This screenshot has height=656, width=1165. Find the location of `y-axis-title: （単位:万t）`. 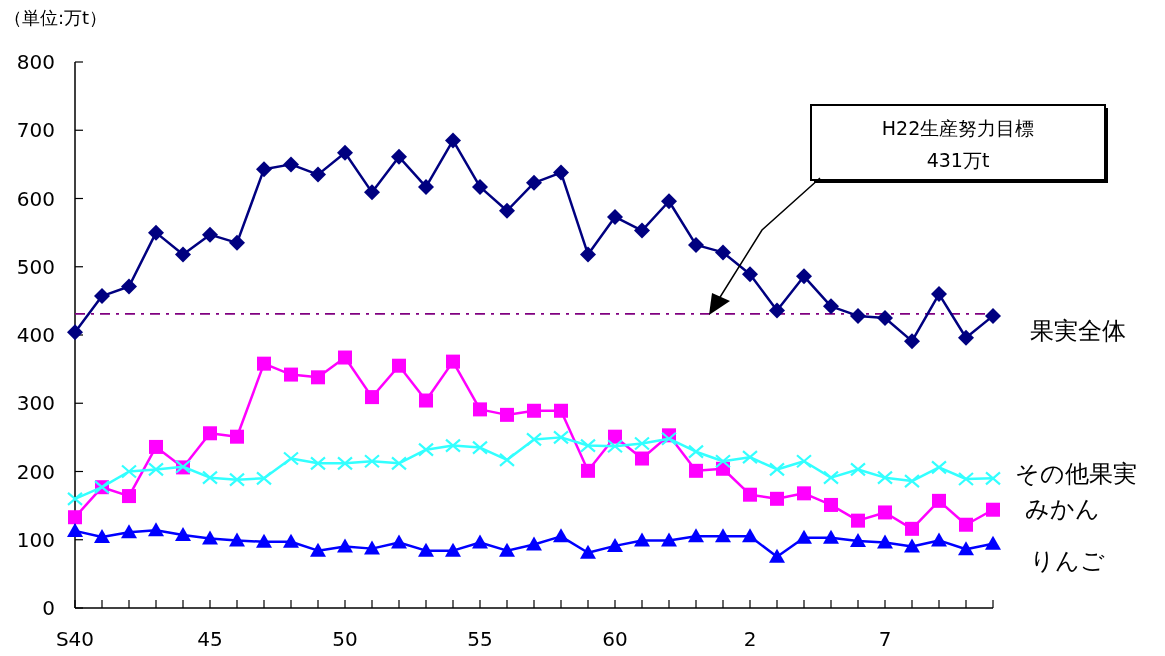

y-axis-title: （単位:万t） is located at coordinates (56, 17).